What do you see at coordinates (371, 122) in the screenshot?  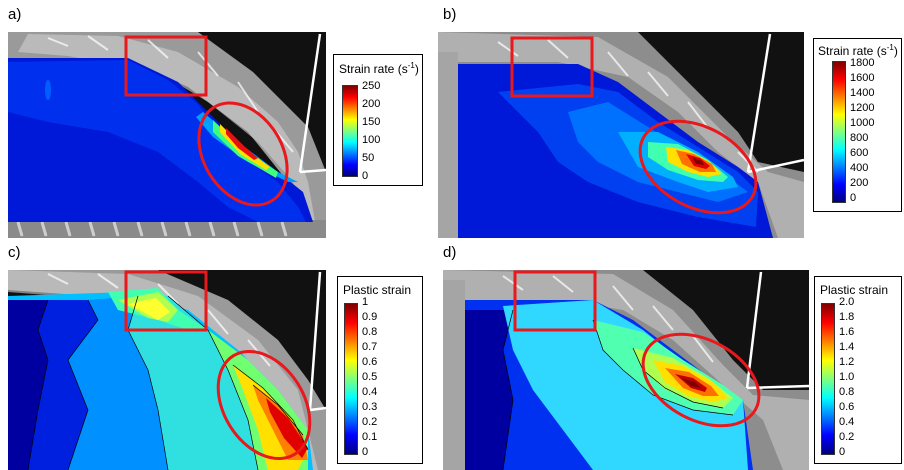 I see `legend-tick: 150` at bounding box center [371, 122].